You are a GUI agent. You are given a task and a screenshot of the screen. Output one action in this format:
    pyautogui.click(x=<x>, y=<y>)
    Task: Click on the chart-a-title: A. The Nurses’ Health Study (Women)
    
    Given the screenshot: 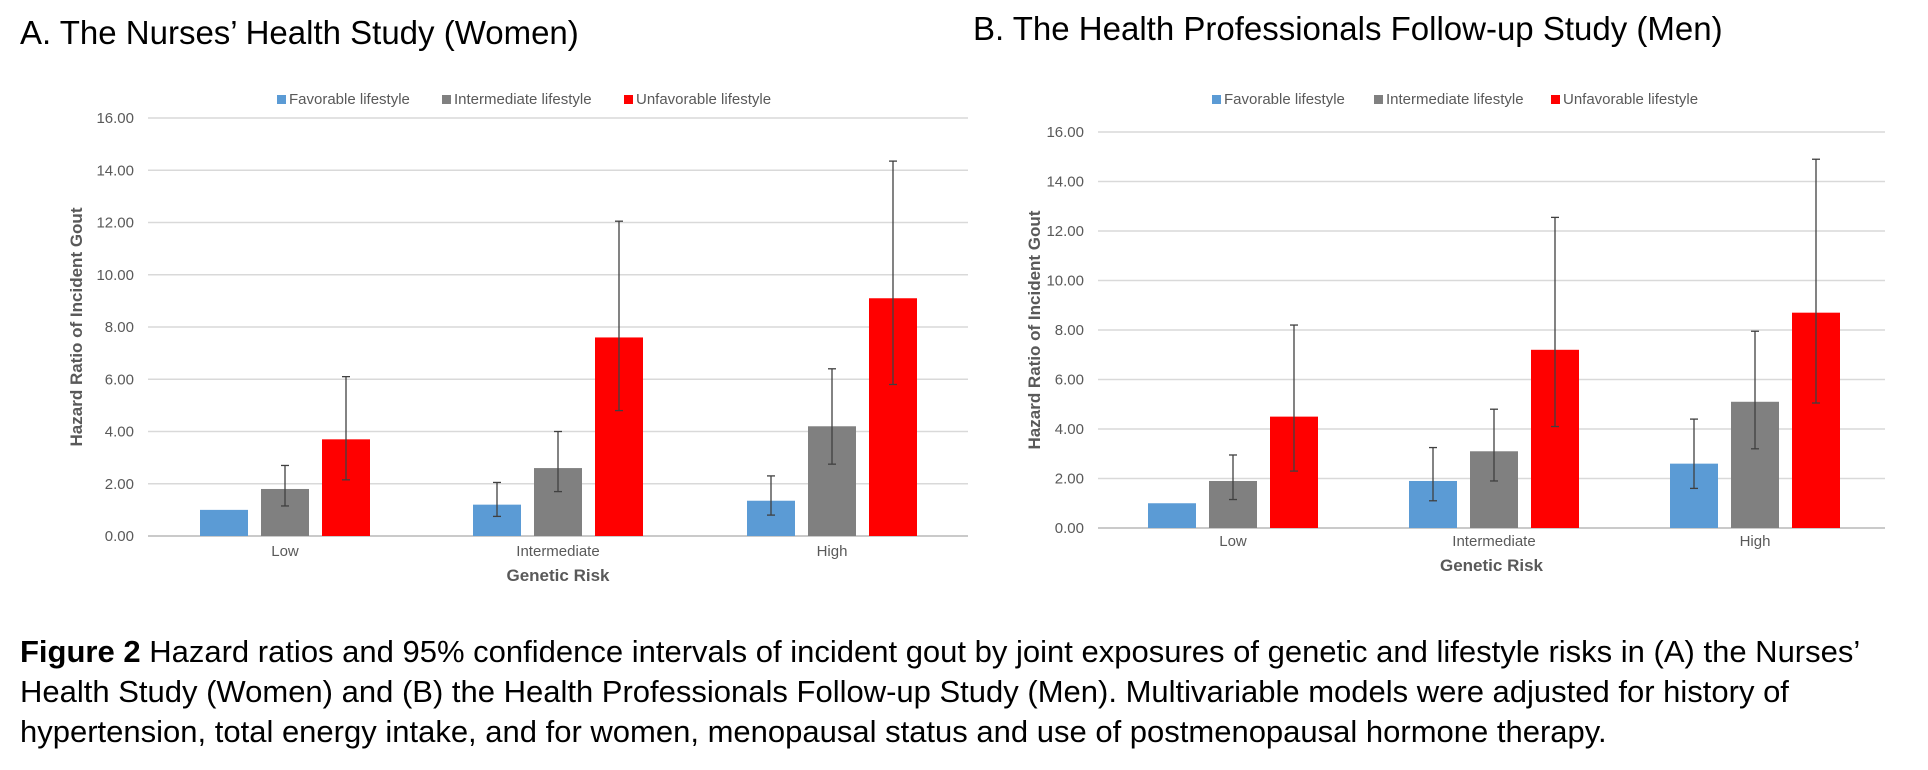 What is the action you would take?
    pyautogui.click(x=299, y=32)
    